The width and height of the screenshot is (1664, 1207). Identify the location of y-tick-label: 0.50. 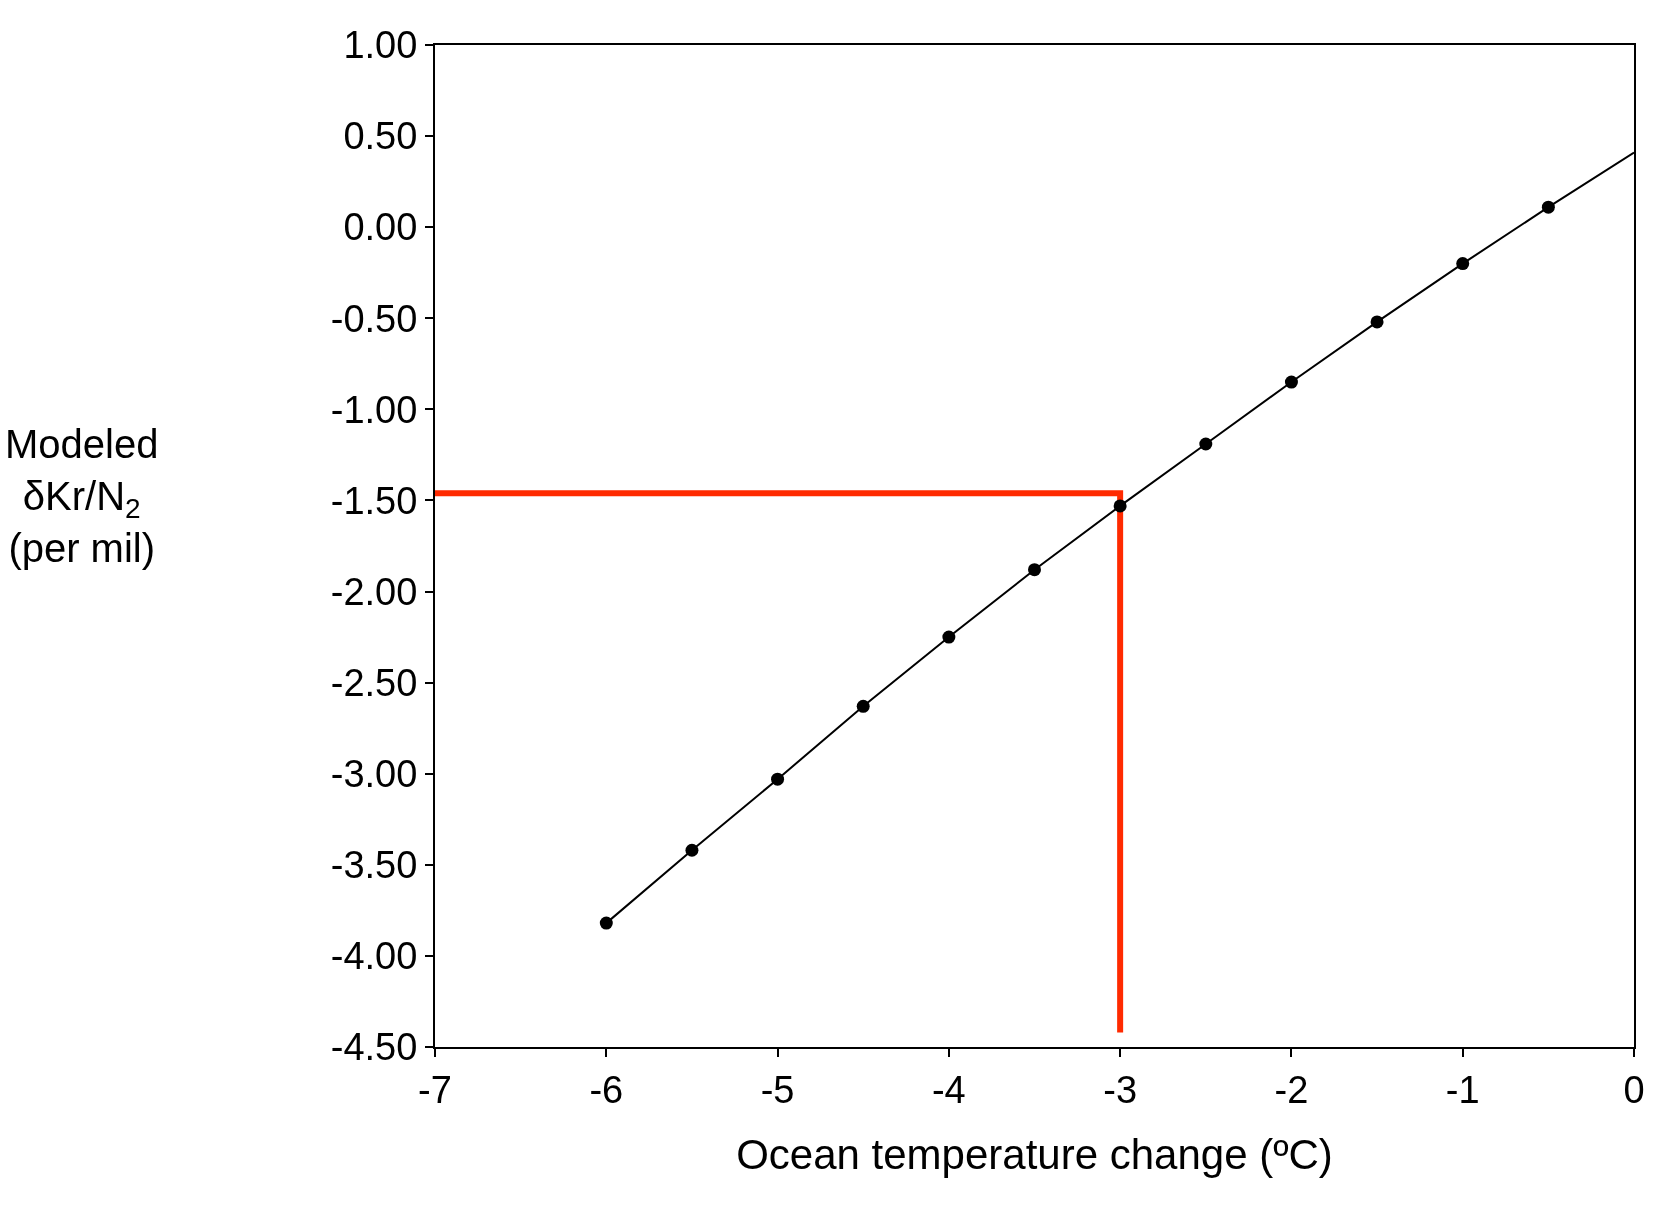
(380, 136).